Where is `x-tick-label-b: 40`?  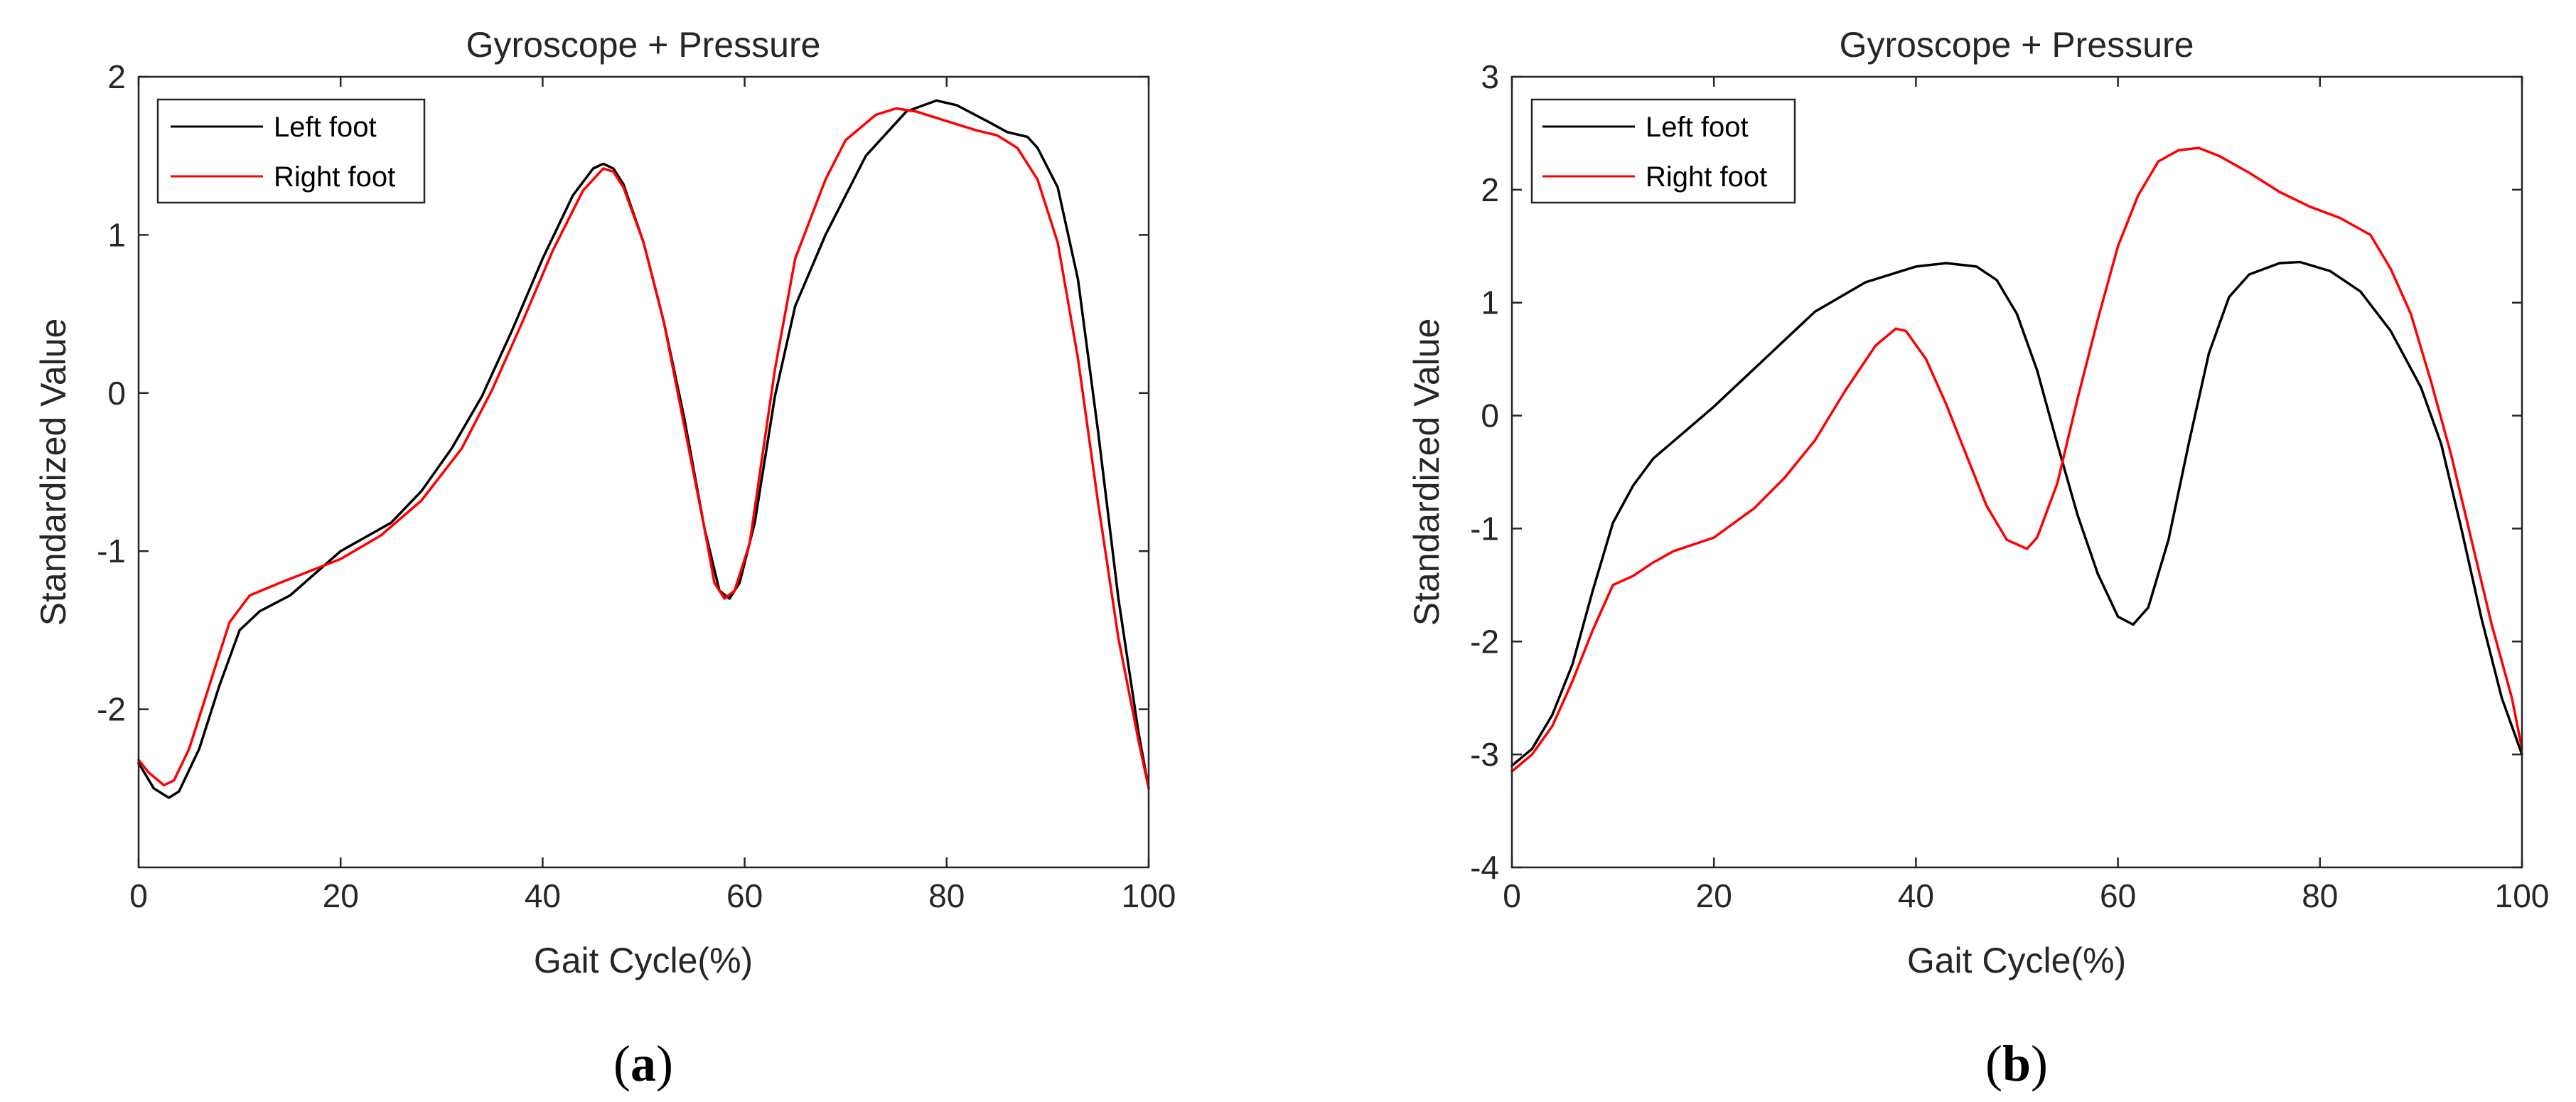
x-tick-label-b: 40 is located at coordinates (1916, 895).